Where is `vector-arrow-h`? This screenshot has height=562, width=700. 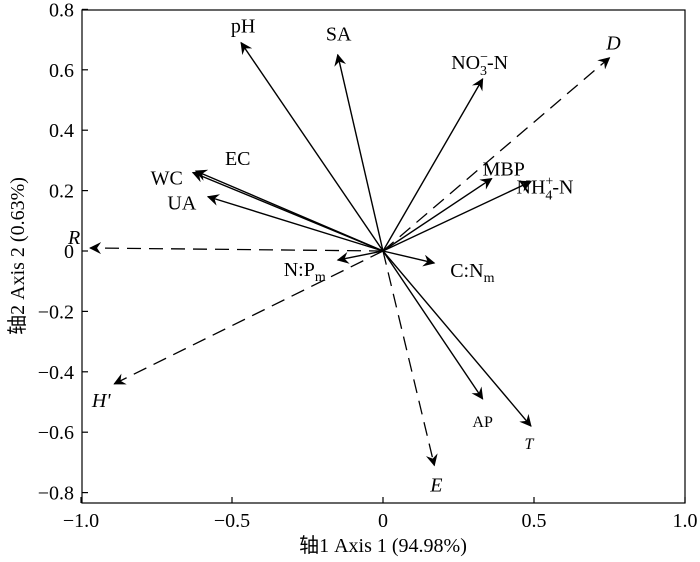 vector-arrow-h is located at coordinates (248, 317).